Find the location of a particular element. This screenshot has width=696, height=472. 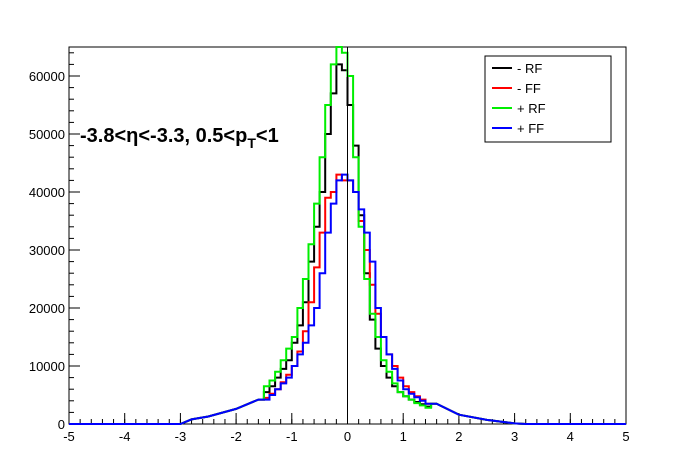

legend-box is located at coordinates (548, 99).